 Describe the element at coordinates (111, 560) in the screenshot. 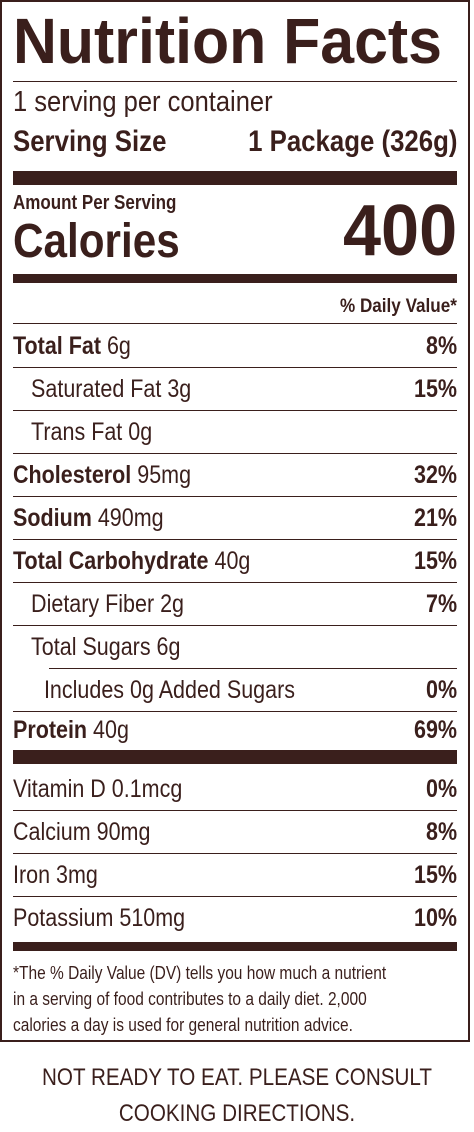

I see `nutrient-name: Total Carbohydrate` at that location.